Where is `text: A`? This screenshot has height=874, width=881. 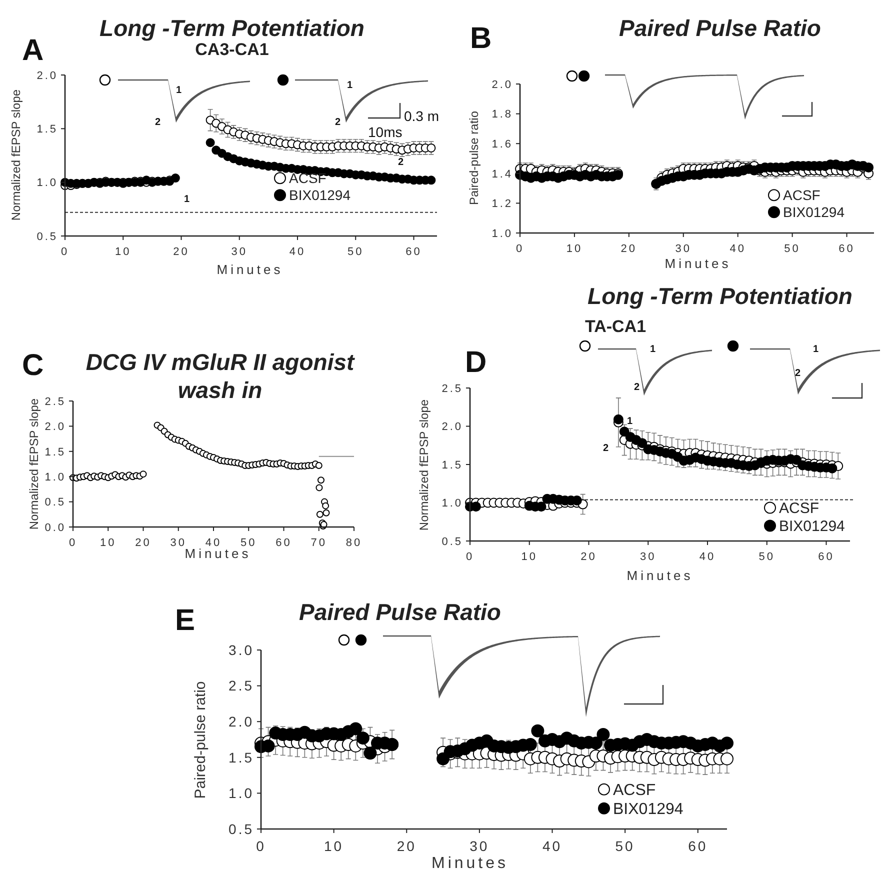
text: A is located at coordinates (33, 50).